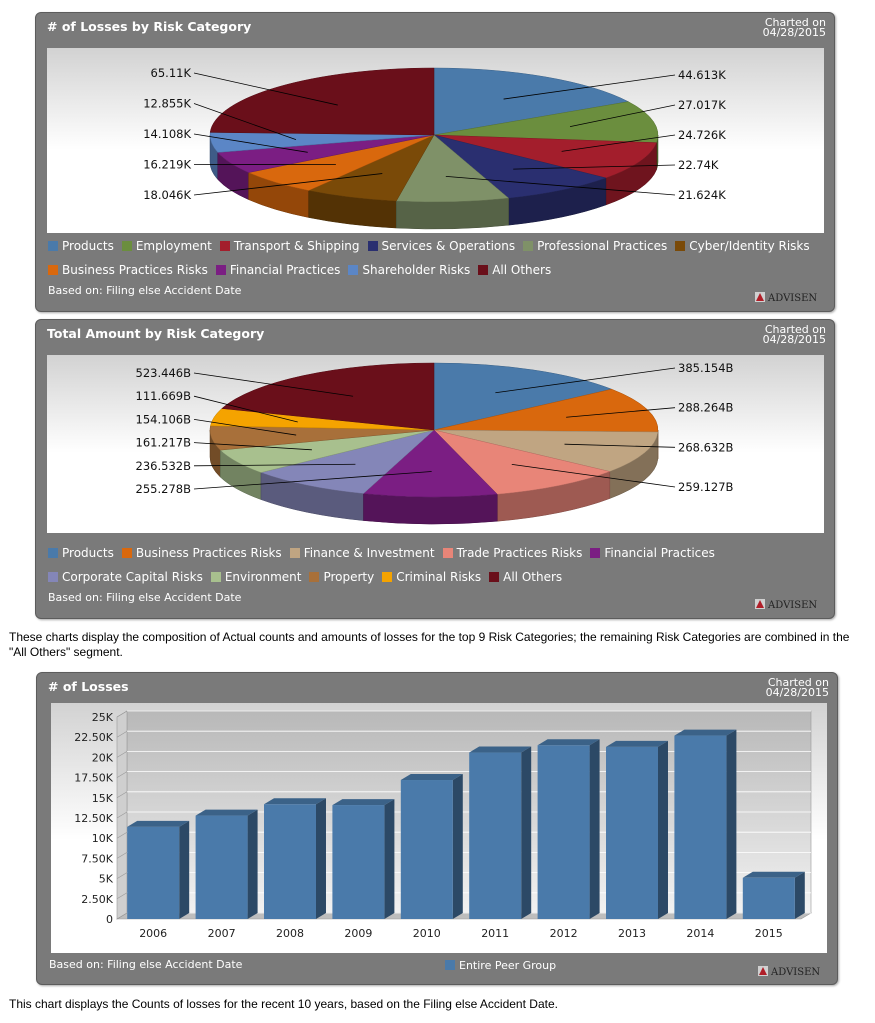 This screenshot has width=875, height=1023. What do you see at coordinates (522, 270) in the screenshot?
I see `legend-label: All Others` at bounding box center [522, 270].